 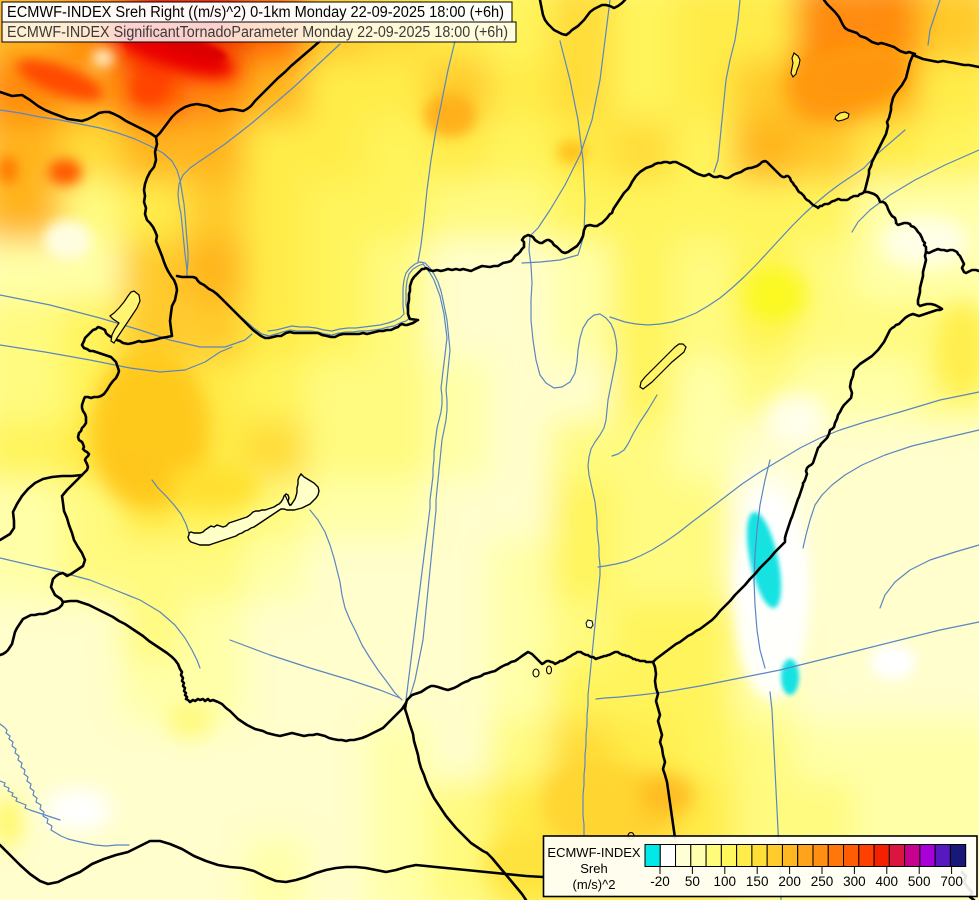 What do you see at coordinates (660, 881) in the screenshot?
I see `svg-text: -20` at bounding box center [660, 881].